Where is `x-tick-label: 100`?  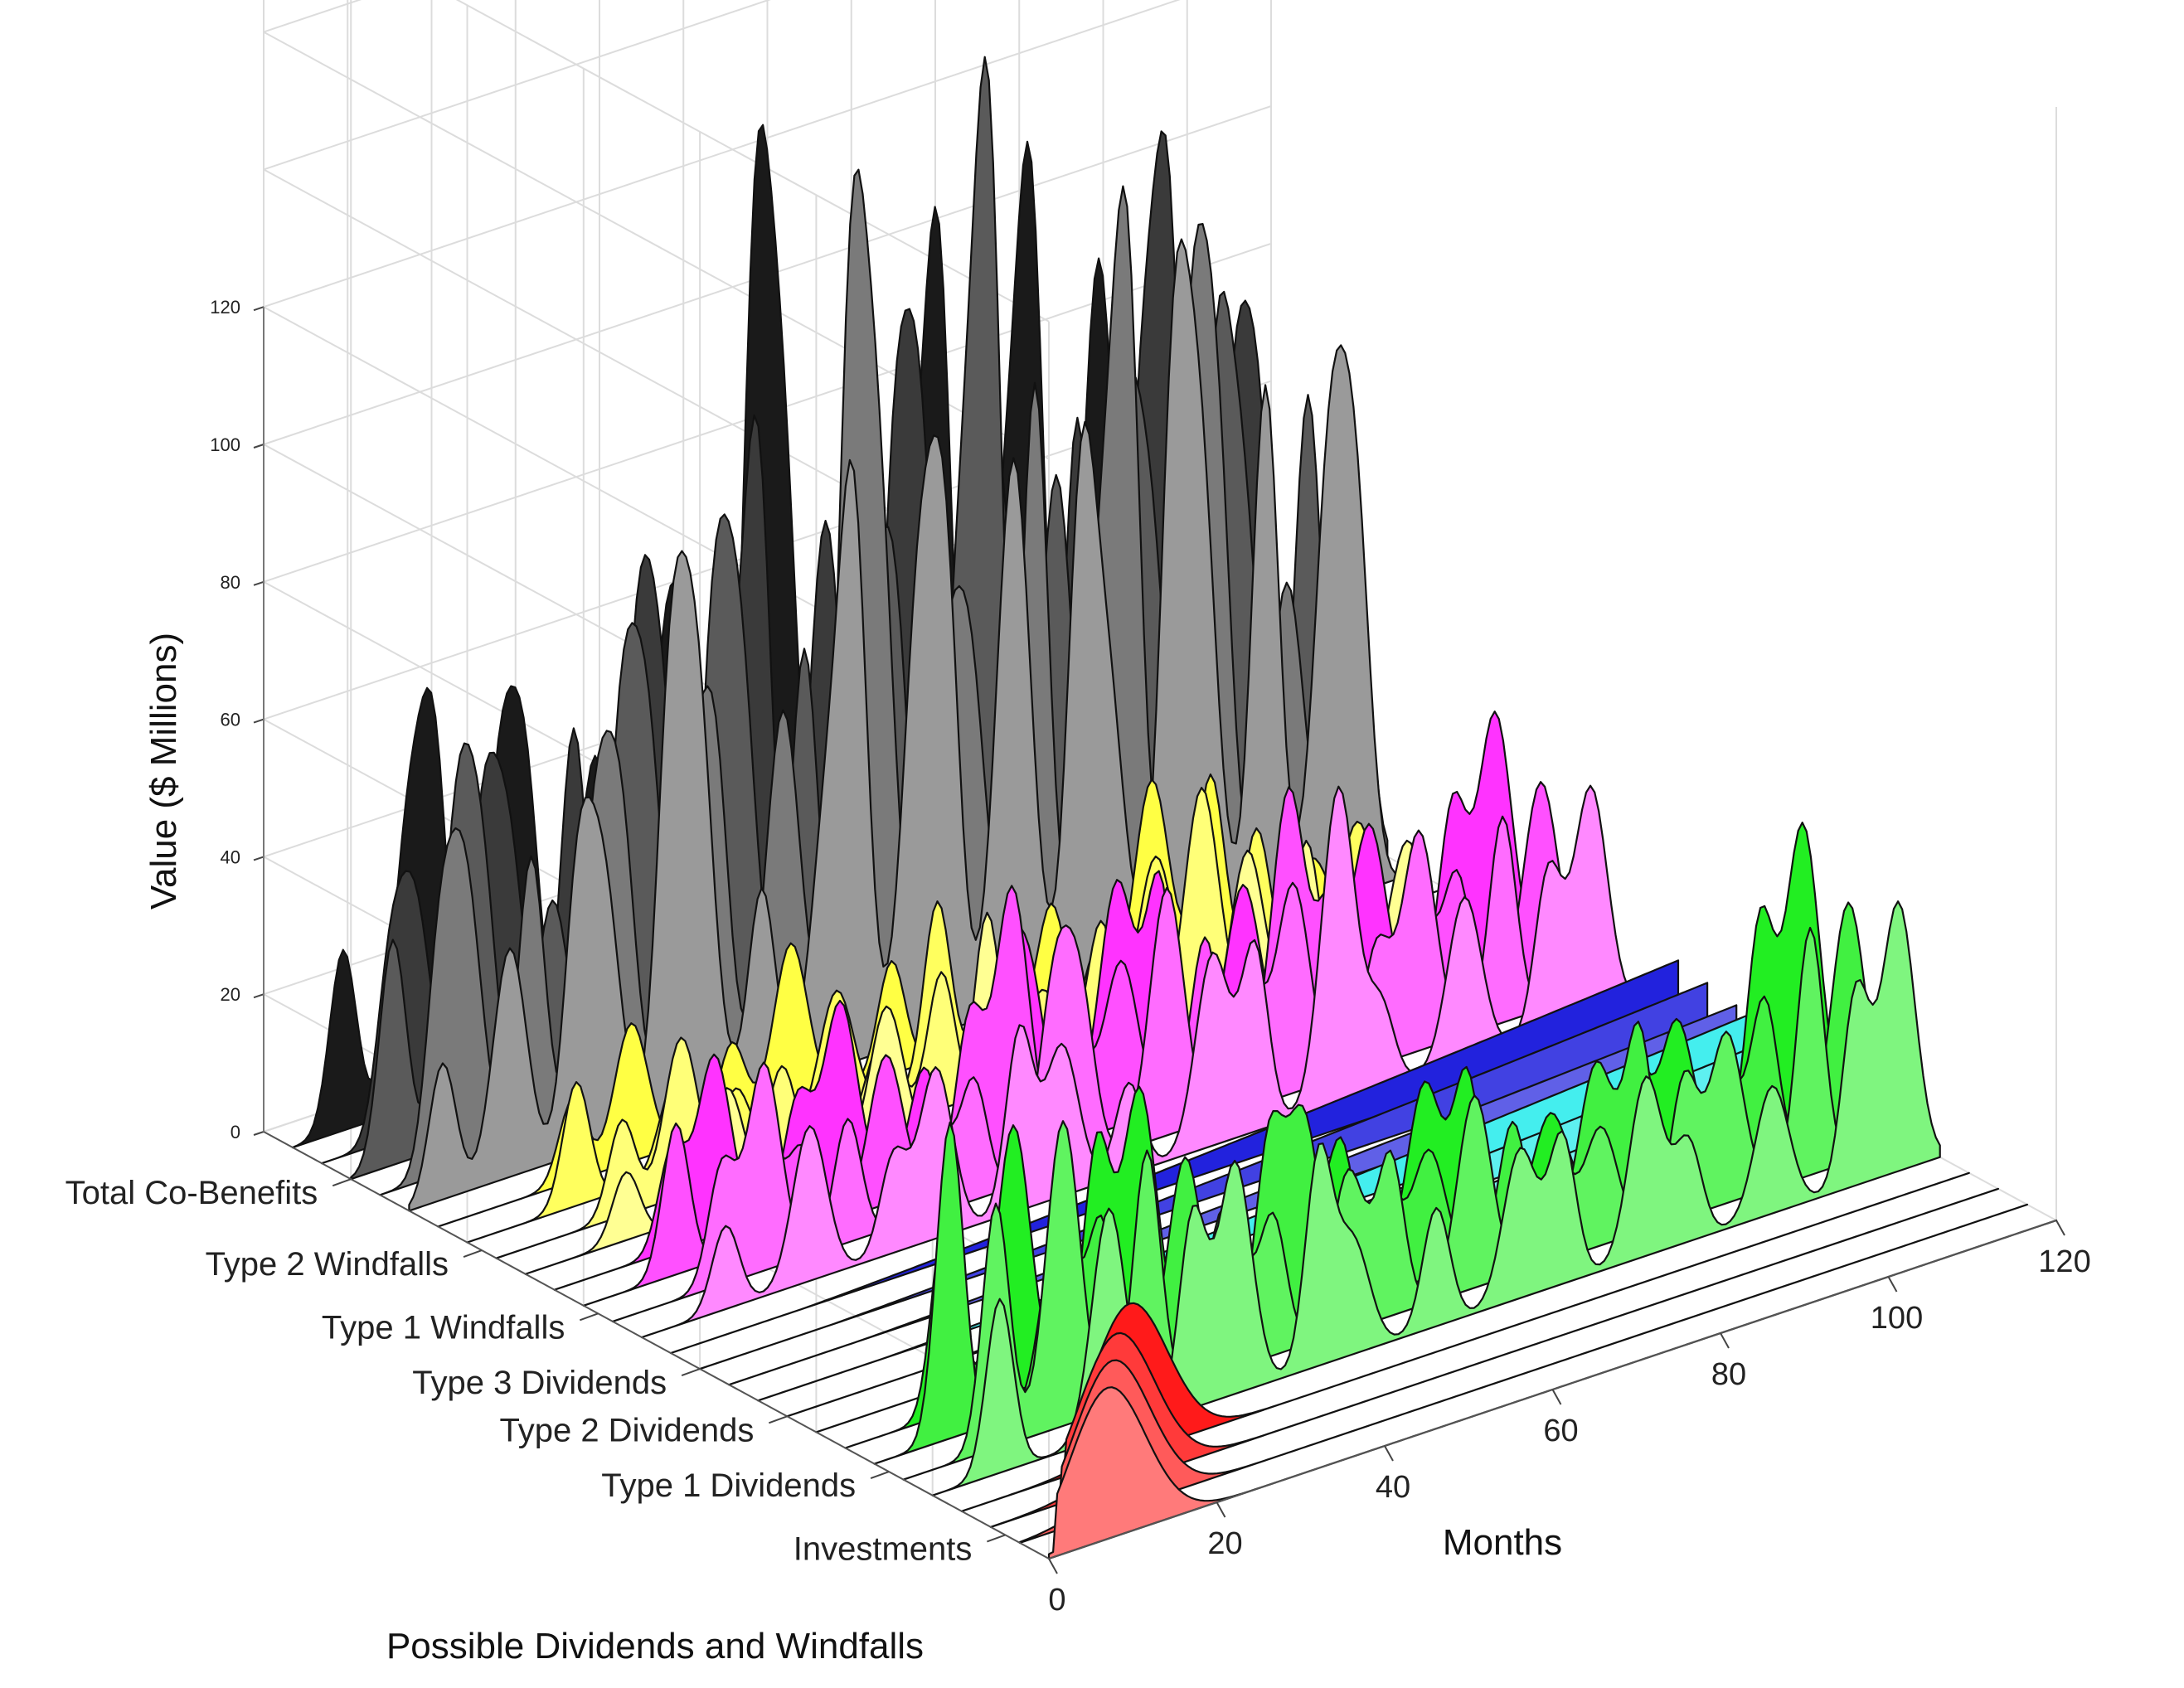 x-tick-label: 100 is located at coordinates (1897, 1318).